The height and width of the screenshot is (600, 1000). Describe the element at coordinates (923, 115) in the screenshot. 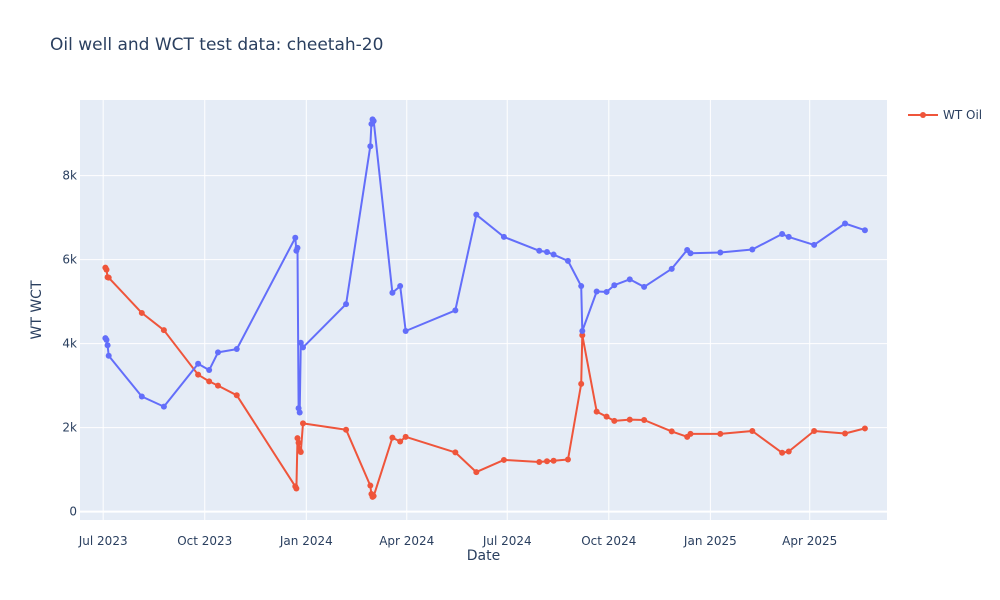

I see `legend-swatch-marker` at that location.